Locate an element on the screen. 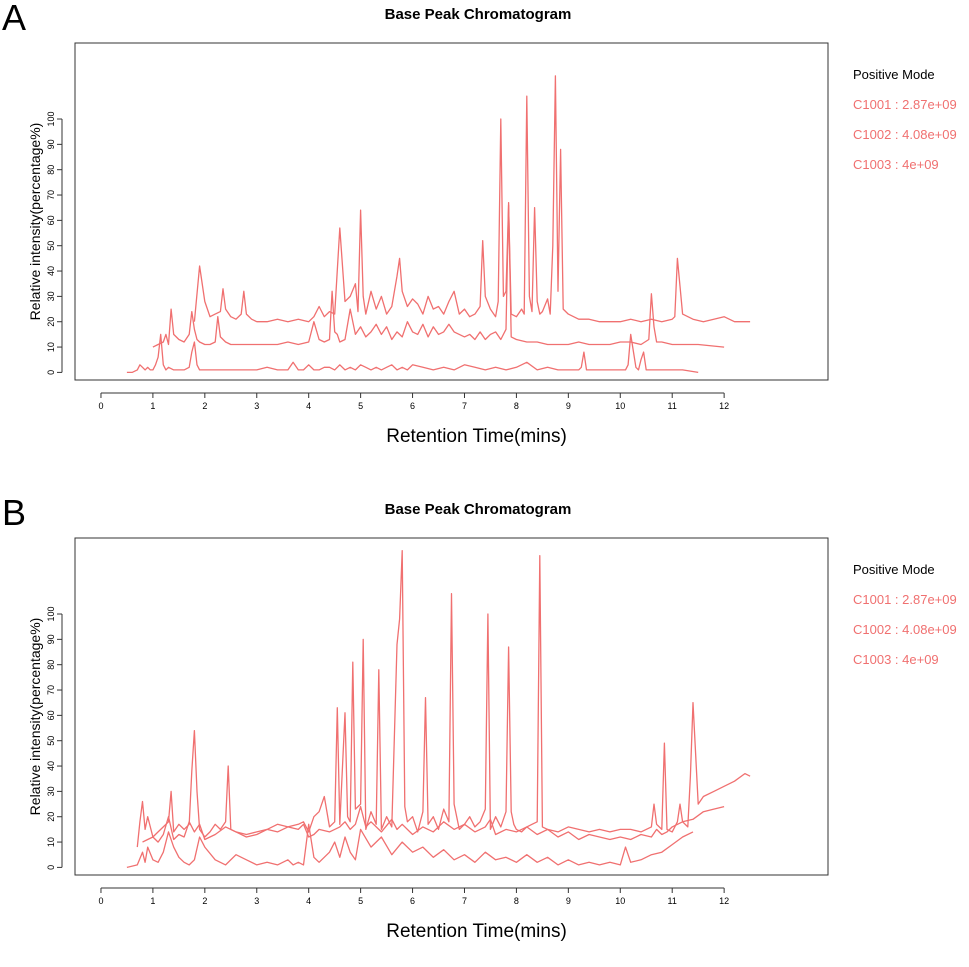 The height and width of the screenshot is (967, 969). panel-letter: A is located at coordinates (14, 19).